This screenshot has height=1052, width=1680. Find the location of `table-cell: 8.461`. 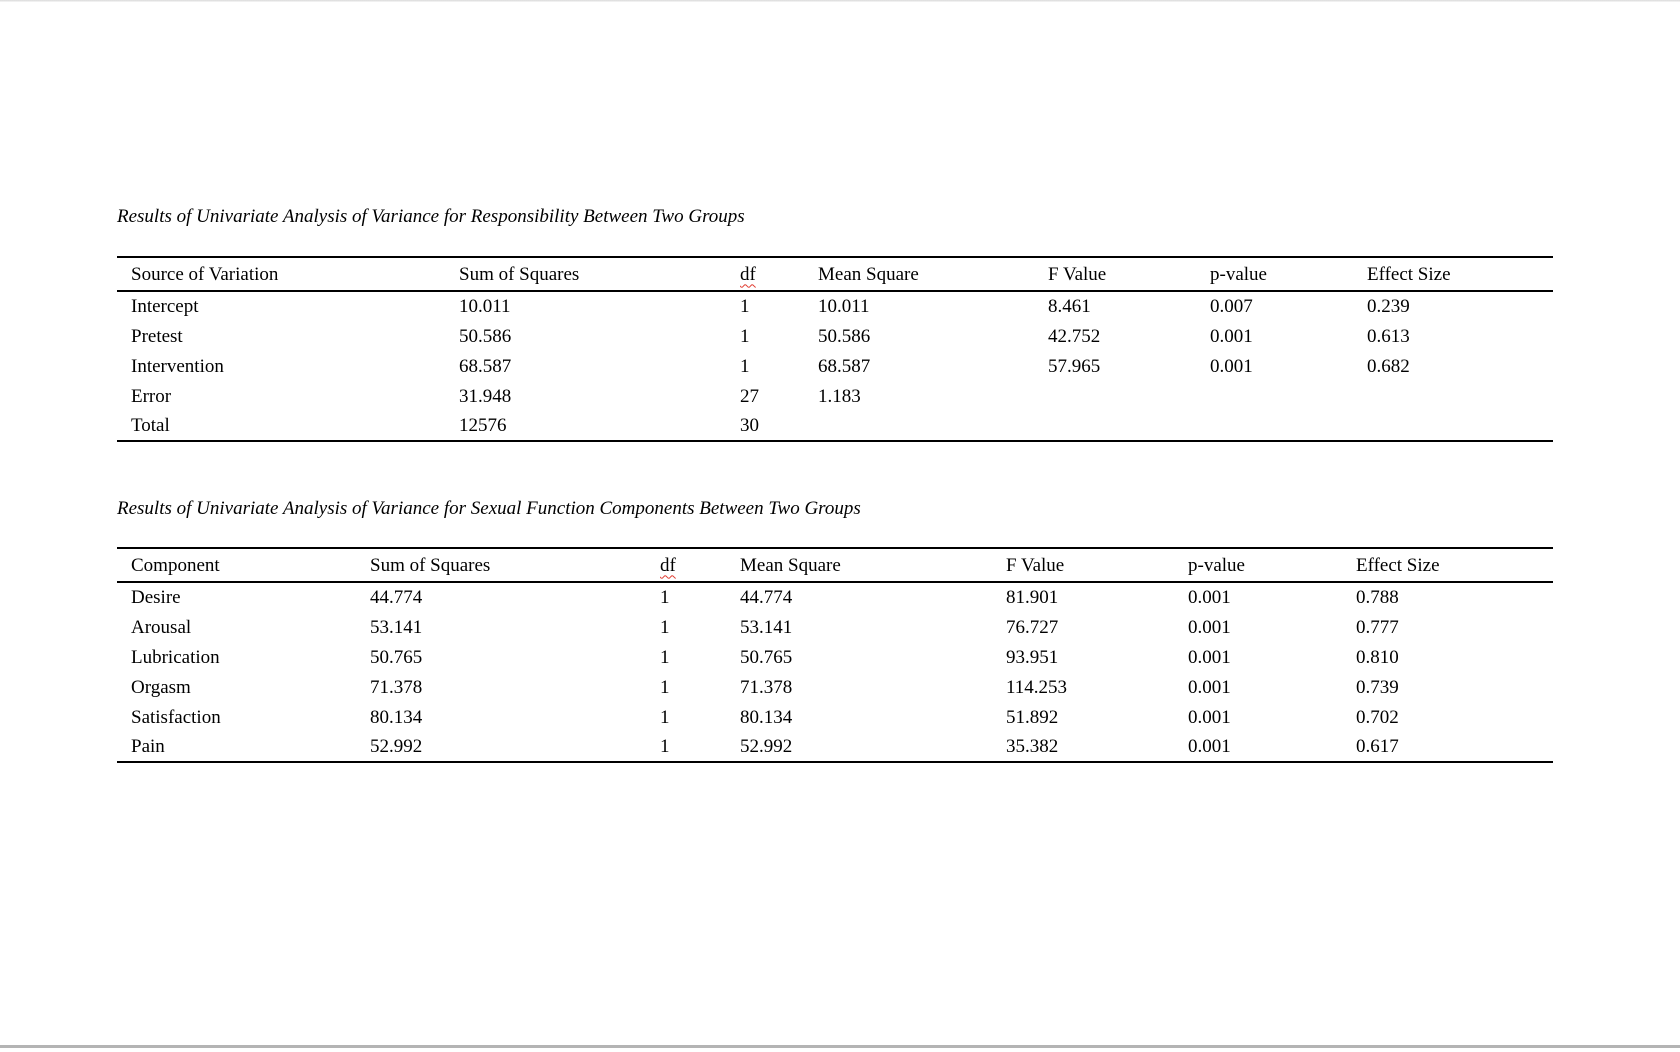

table-cell: 8.461 is located at coordinates (1069, 306).